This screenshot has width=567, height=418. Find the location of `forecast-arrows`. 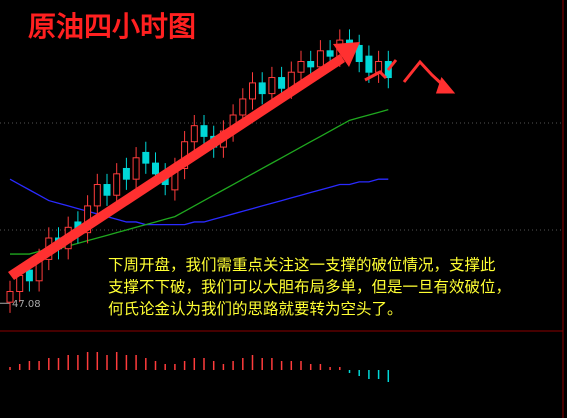

forecast-arrows is located at coordinates (410, 76).